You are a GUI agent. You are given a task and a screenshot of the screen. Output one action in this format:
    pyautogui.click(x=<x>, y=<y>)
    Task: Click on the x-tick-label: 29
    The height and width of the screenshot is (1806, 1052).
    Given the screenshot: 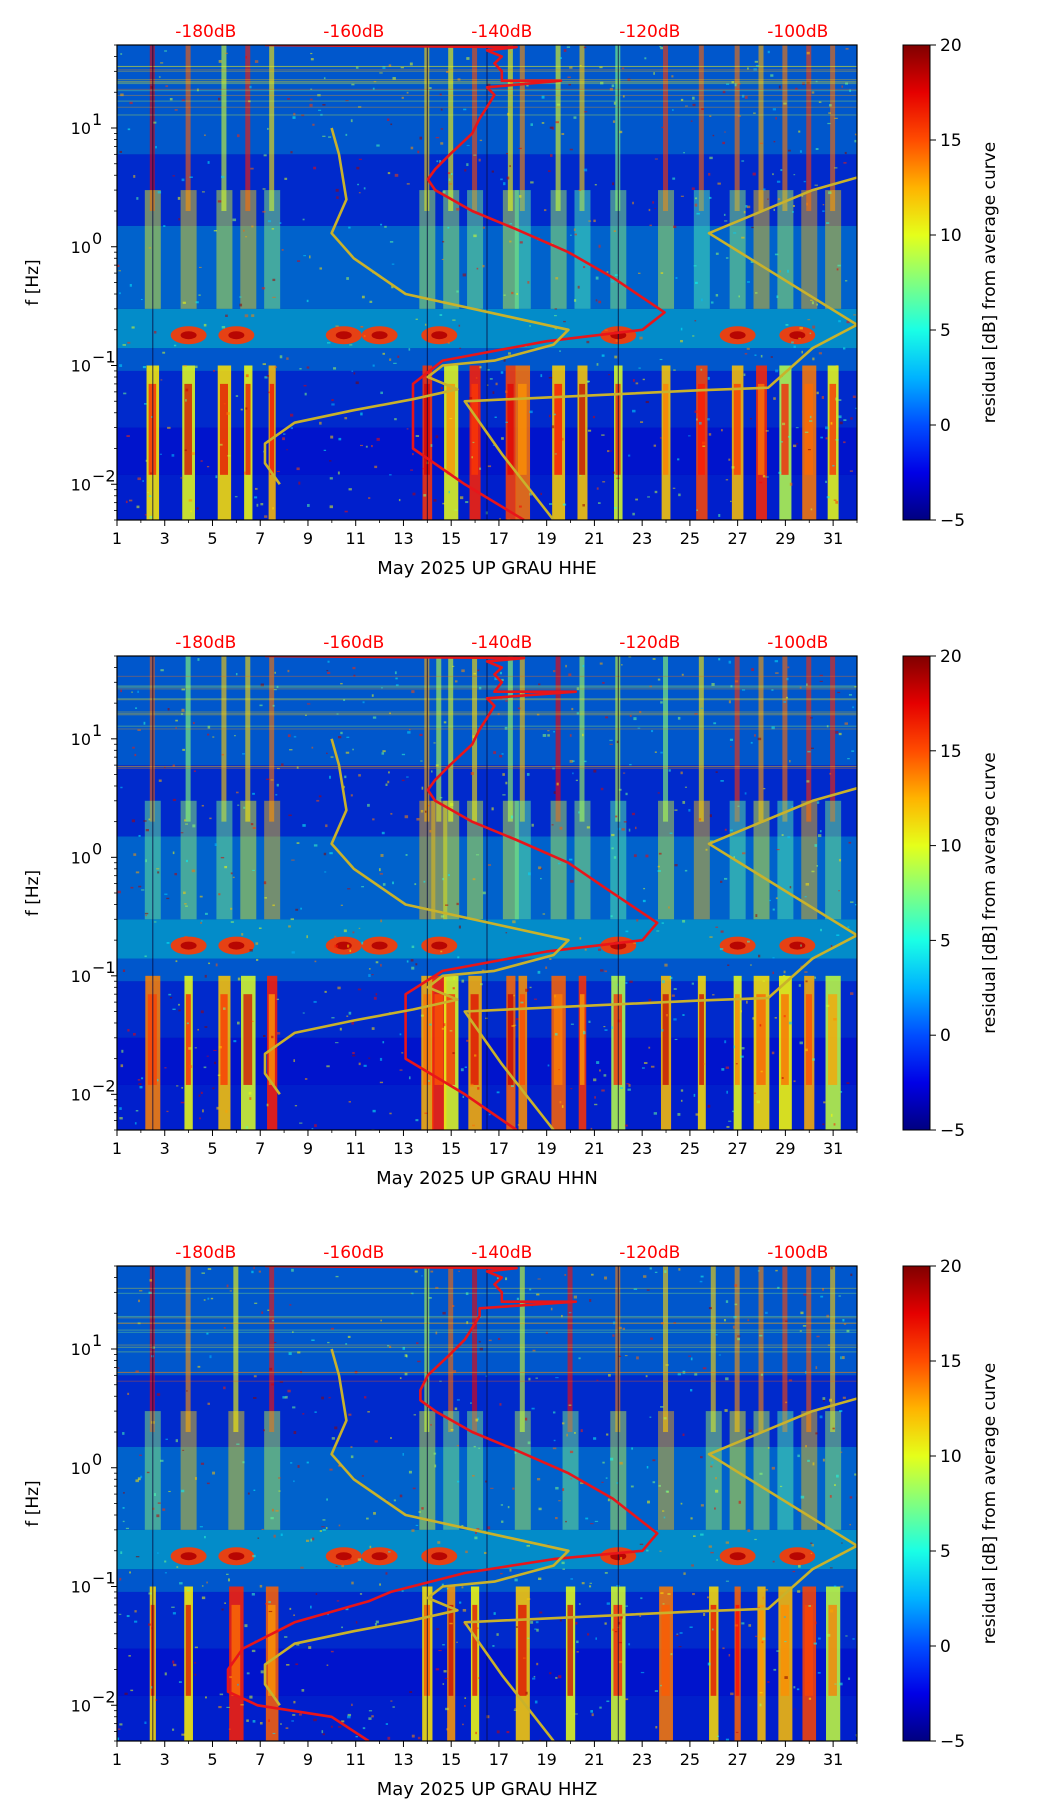 What is the action you would take?
    pyautogui.click(x=785, y=538)
    